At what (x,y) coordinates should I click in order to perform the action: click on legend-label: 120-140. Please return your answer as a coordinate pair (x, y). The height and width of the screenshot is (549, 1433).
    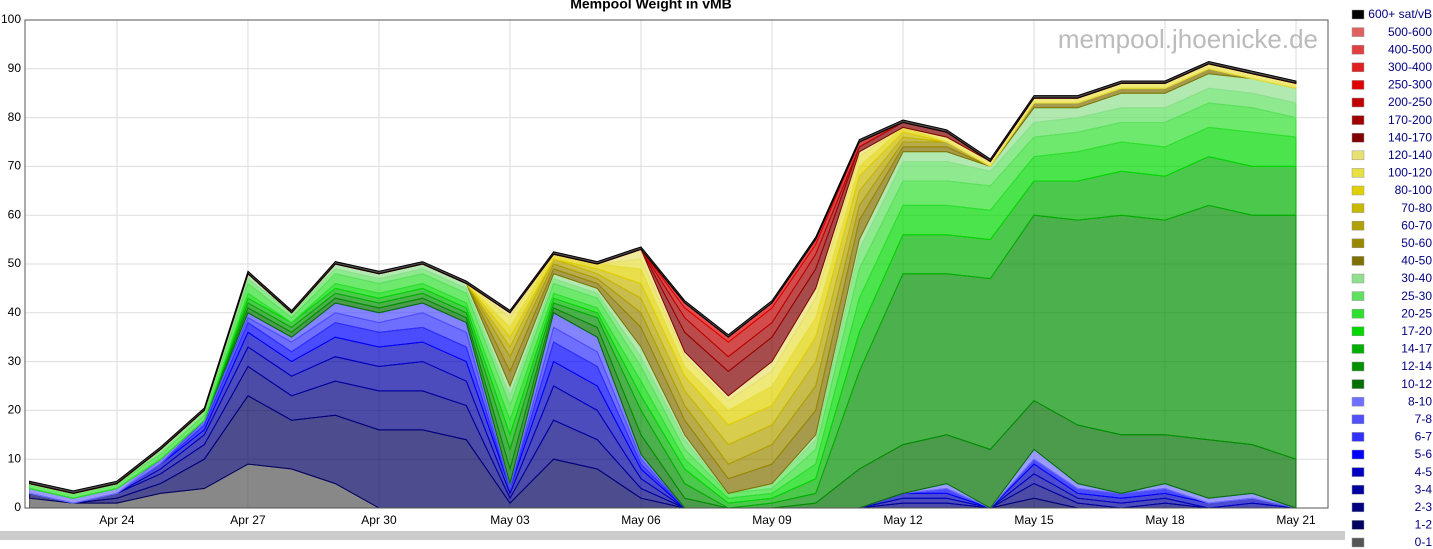
    Looking at the image, I should click on (1410, 155).